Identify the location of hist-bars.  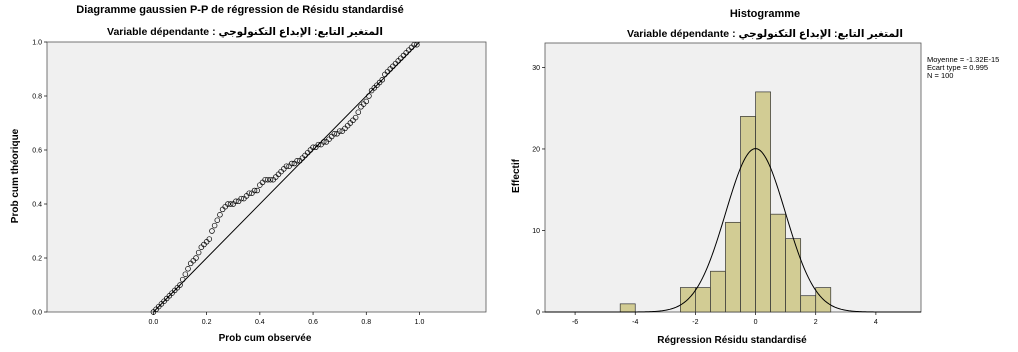
(725, 202).